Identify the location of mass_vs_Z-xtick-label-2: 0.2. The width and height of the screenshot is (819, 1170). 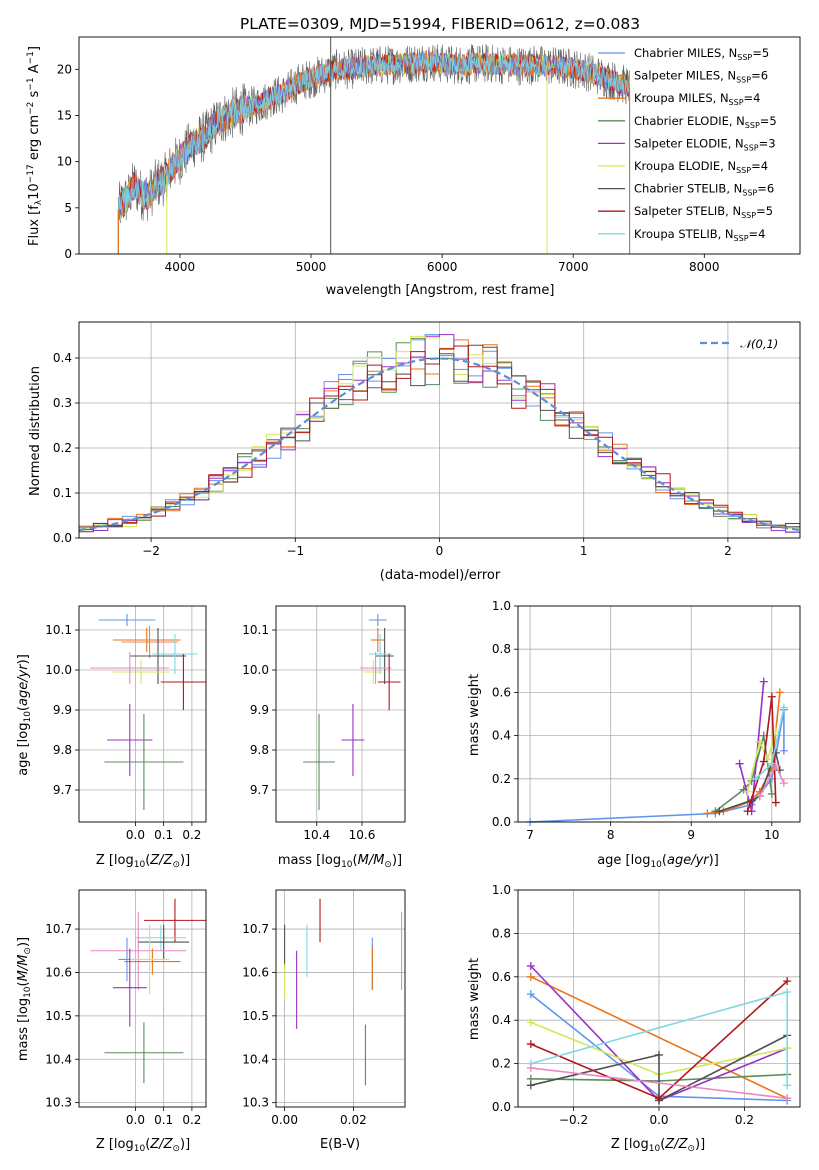
(191, 1120).